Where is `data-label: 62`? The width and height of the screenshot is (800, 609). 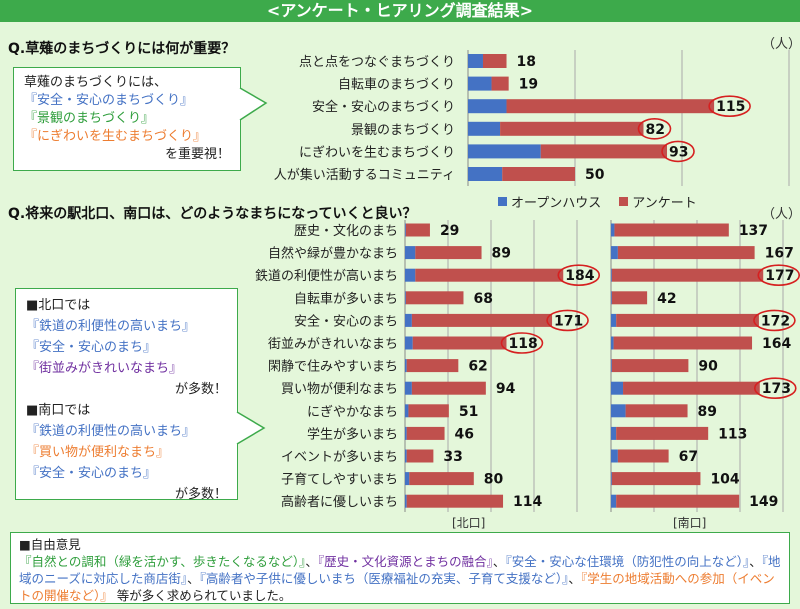 data-label: 62 is located at coordinates (477, 367).